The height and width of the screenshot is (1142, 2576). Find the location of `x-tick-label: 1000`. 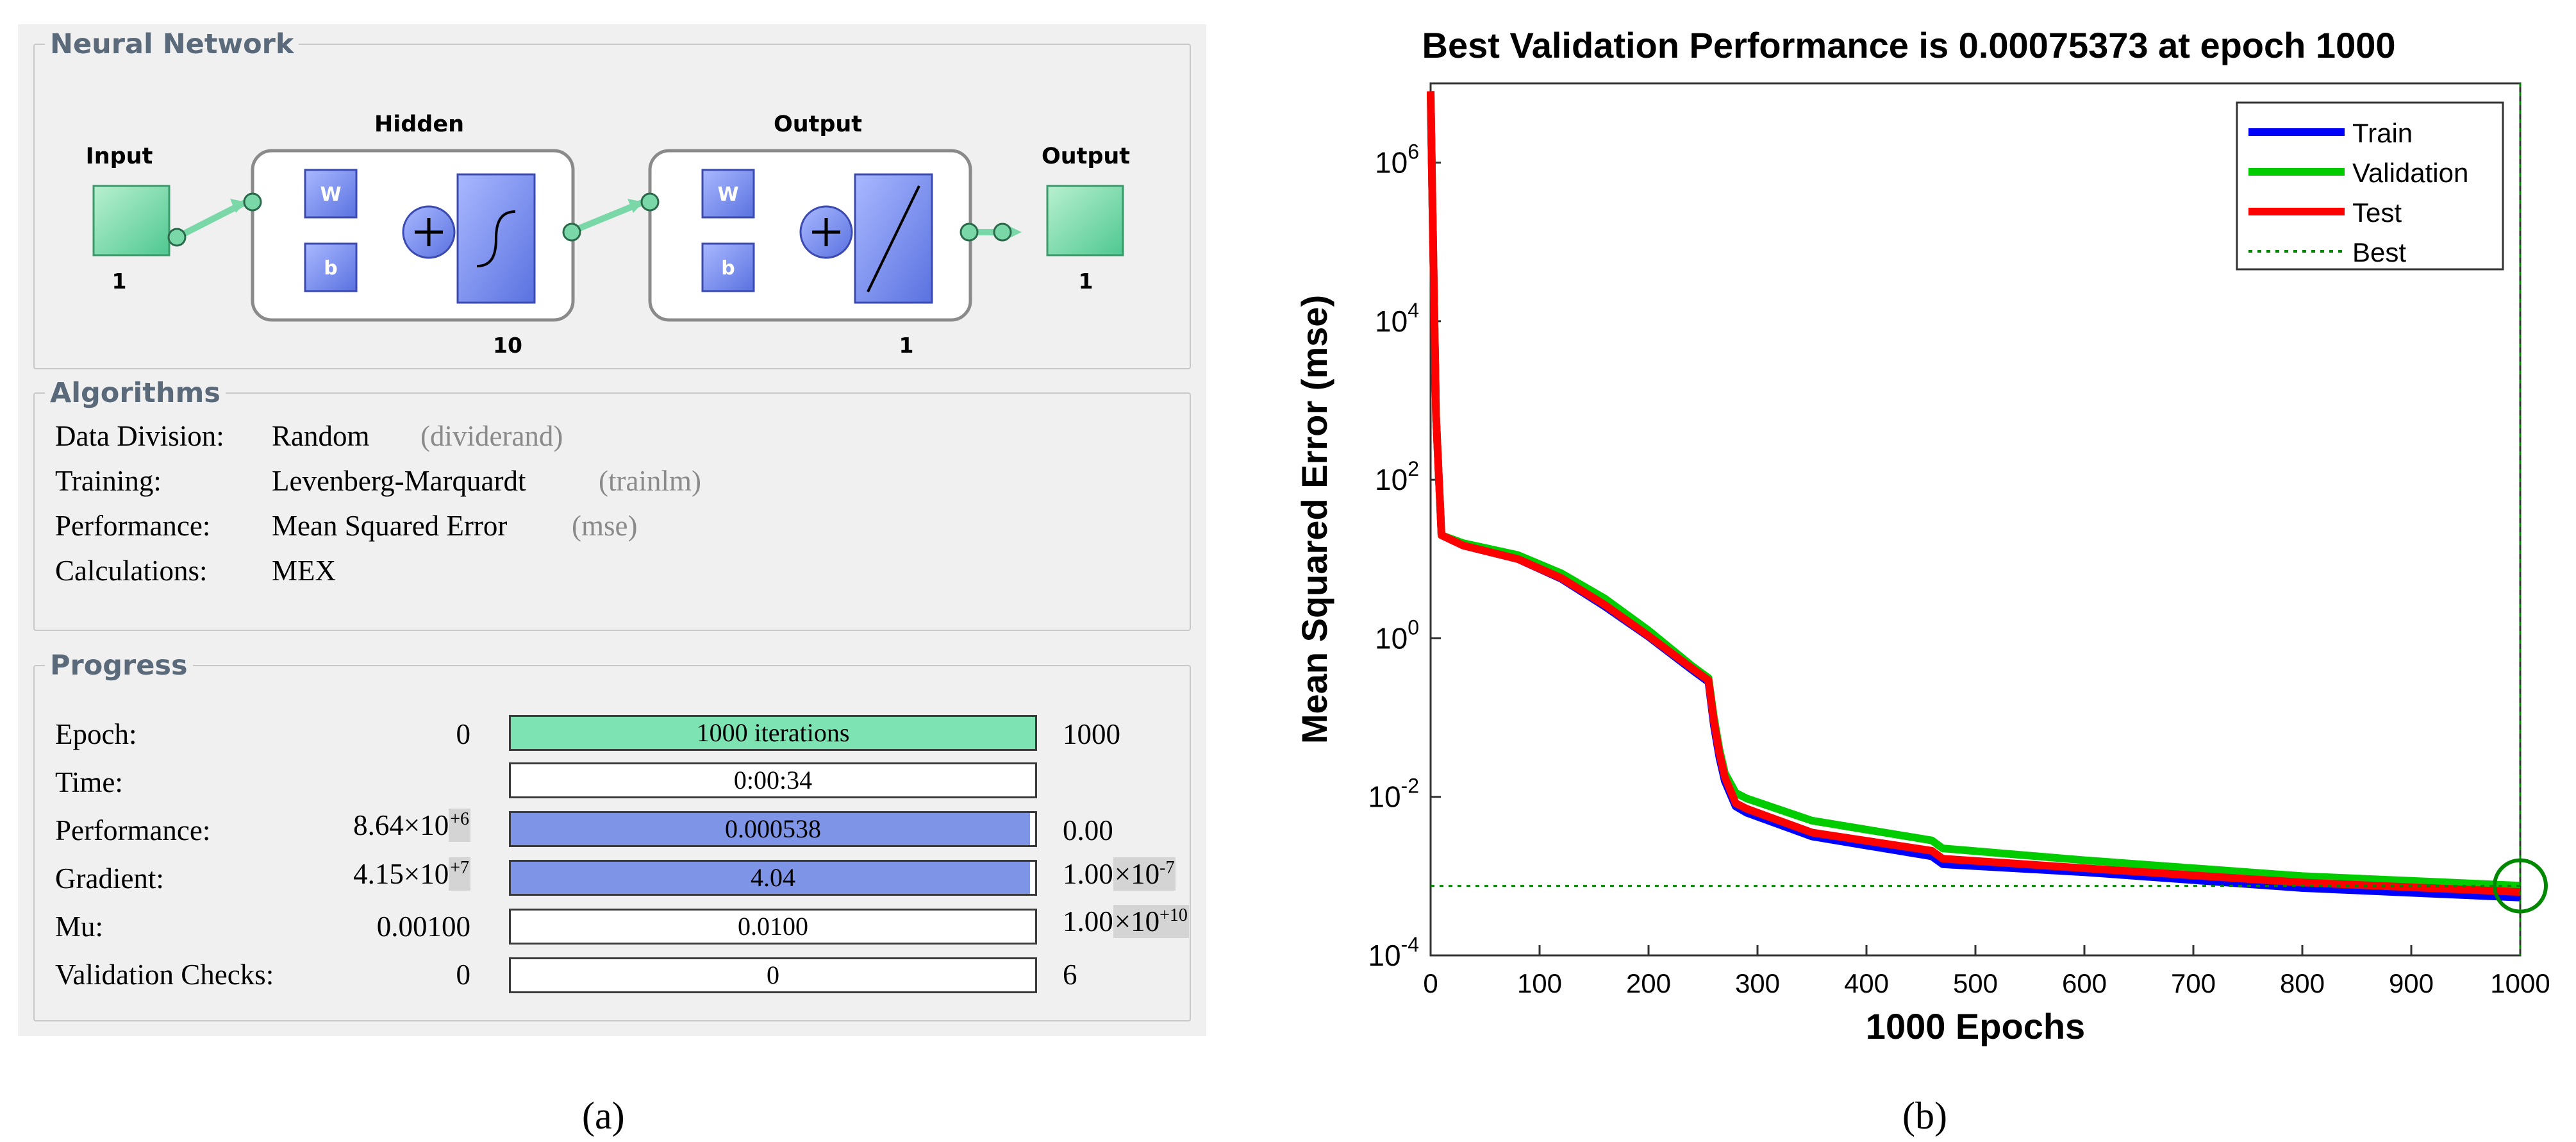

x-tick-label: 1000 is located at coordinates (2520, 983).